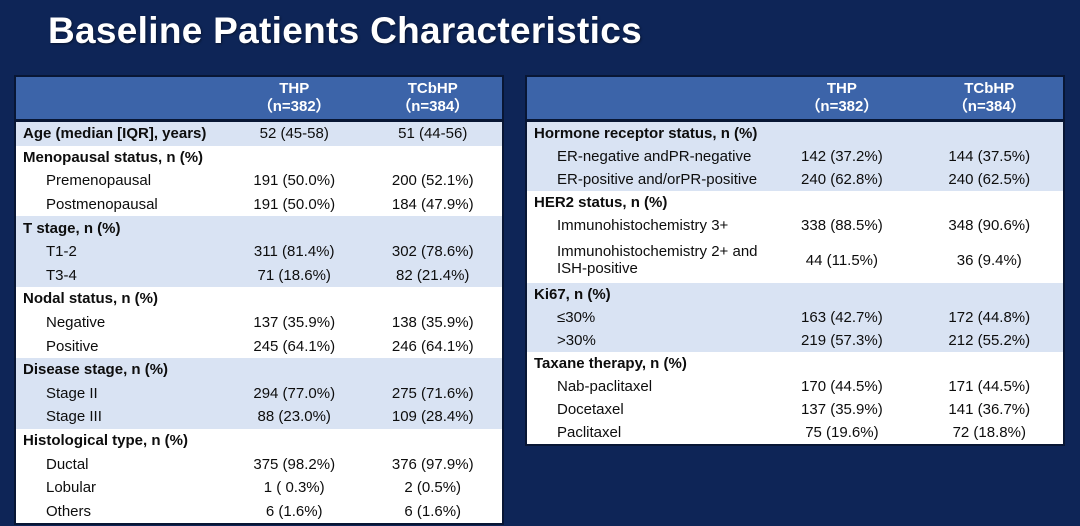  I want to click on row-label: ER-positive and/orPR-positive, so click(657, 179).